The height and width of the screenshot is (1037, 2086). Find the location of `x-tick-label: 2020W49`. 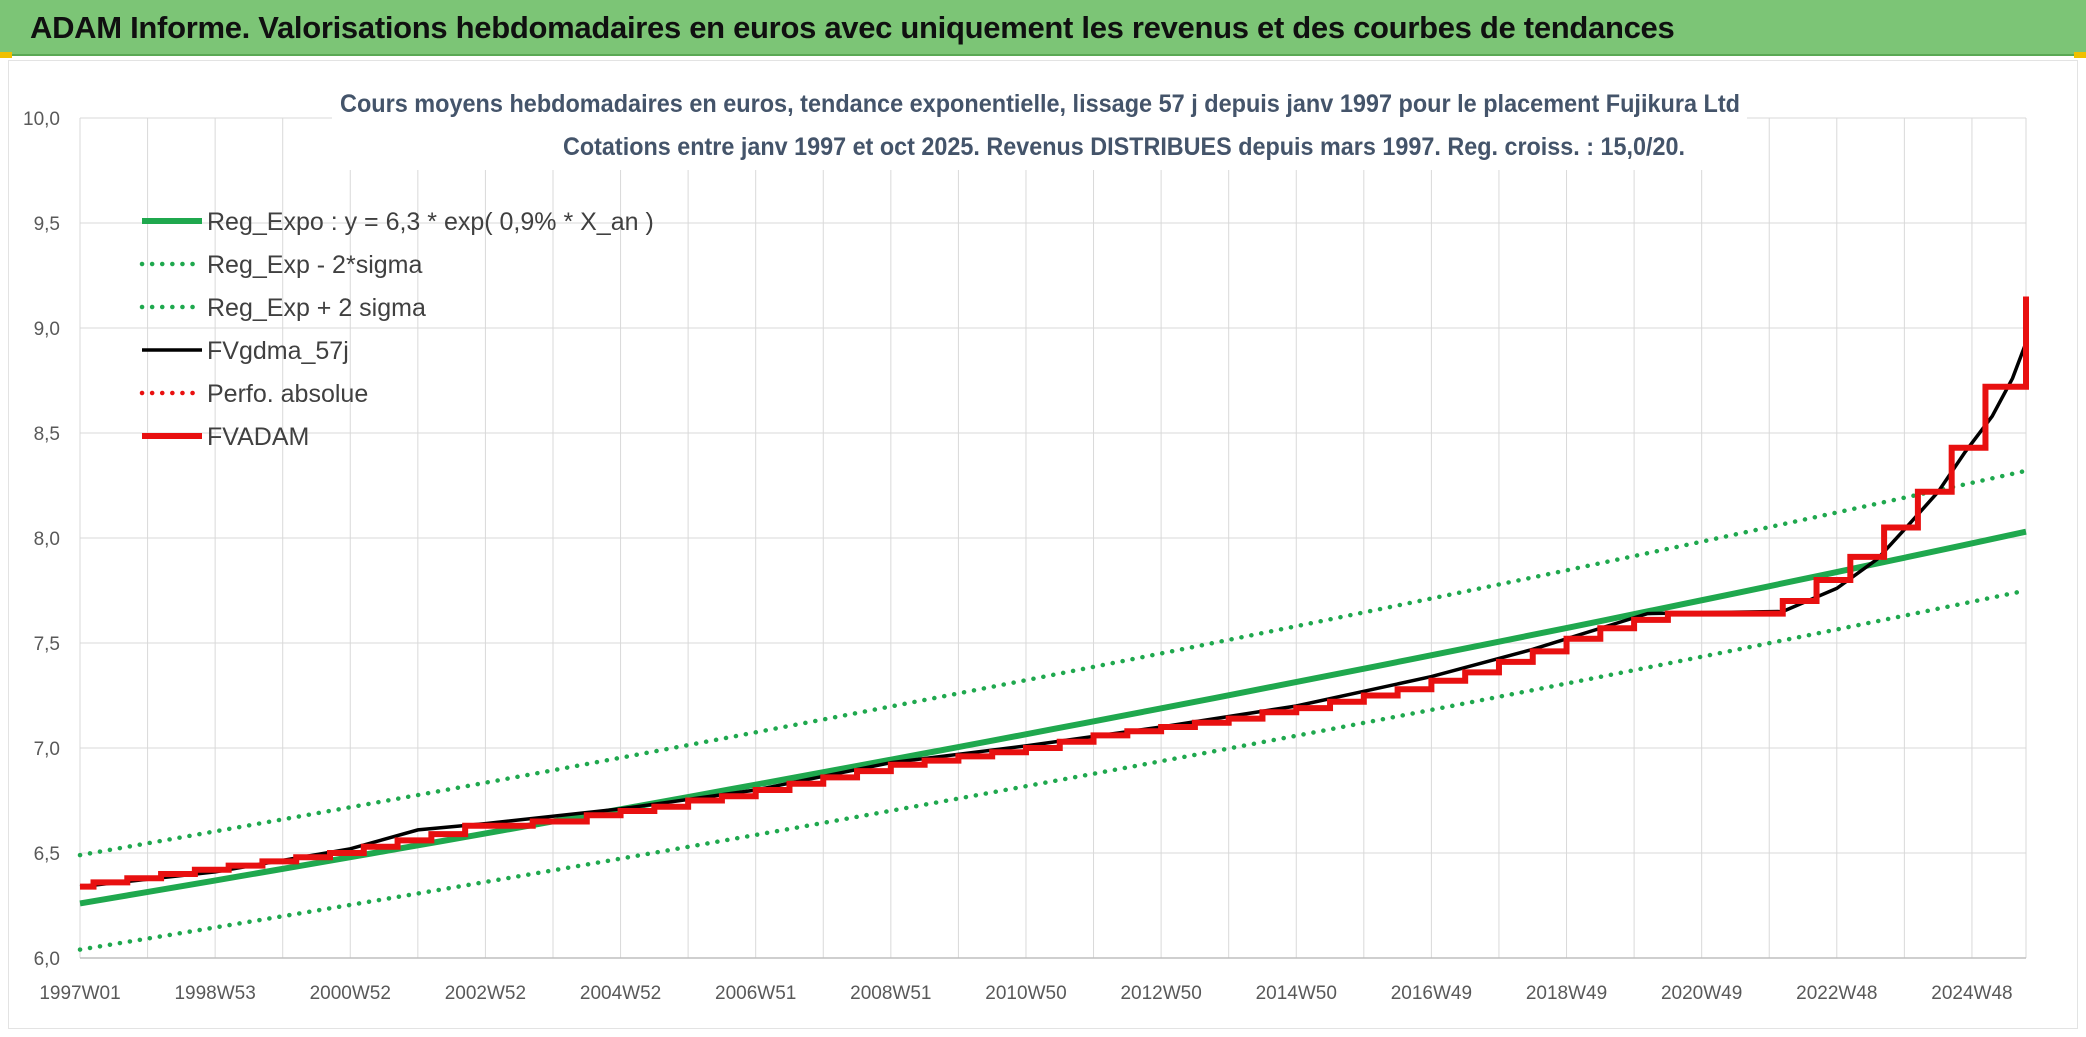

x-tick-label: 2020W49 is located at coordinates (1701, 993).